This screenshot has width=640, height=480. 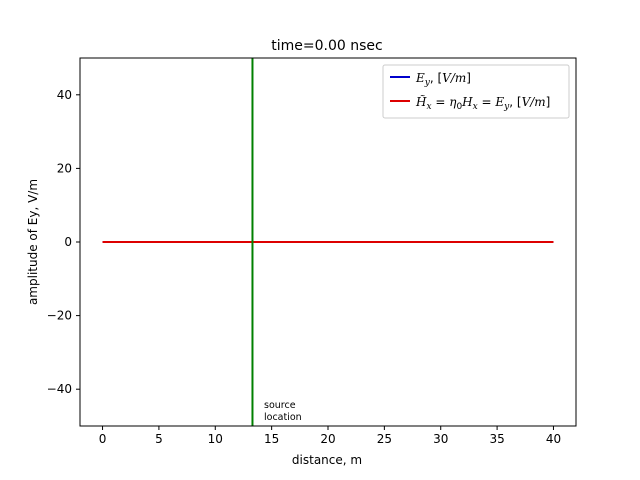 What do you see at coordinates (496, 439) in the screenshot?
I see `x-tick-label-35: 35` at bounding box center [496, 439].